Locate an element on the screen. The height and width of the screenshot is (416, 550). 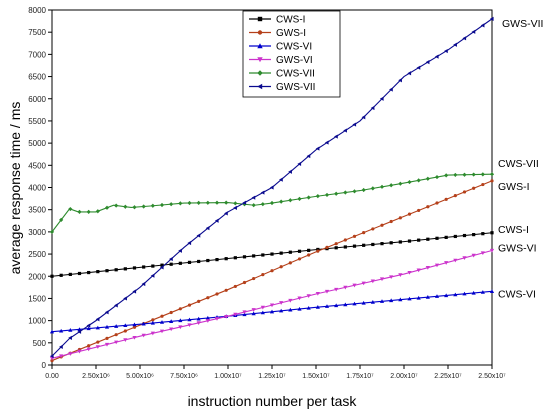
y-tick-label: 500 is located at coordinates (40, 343).